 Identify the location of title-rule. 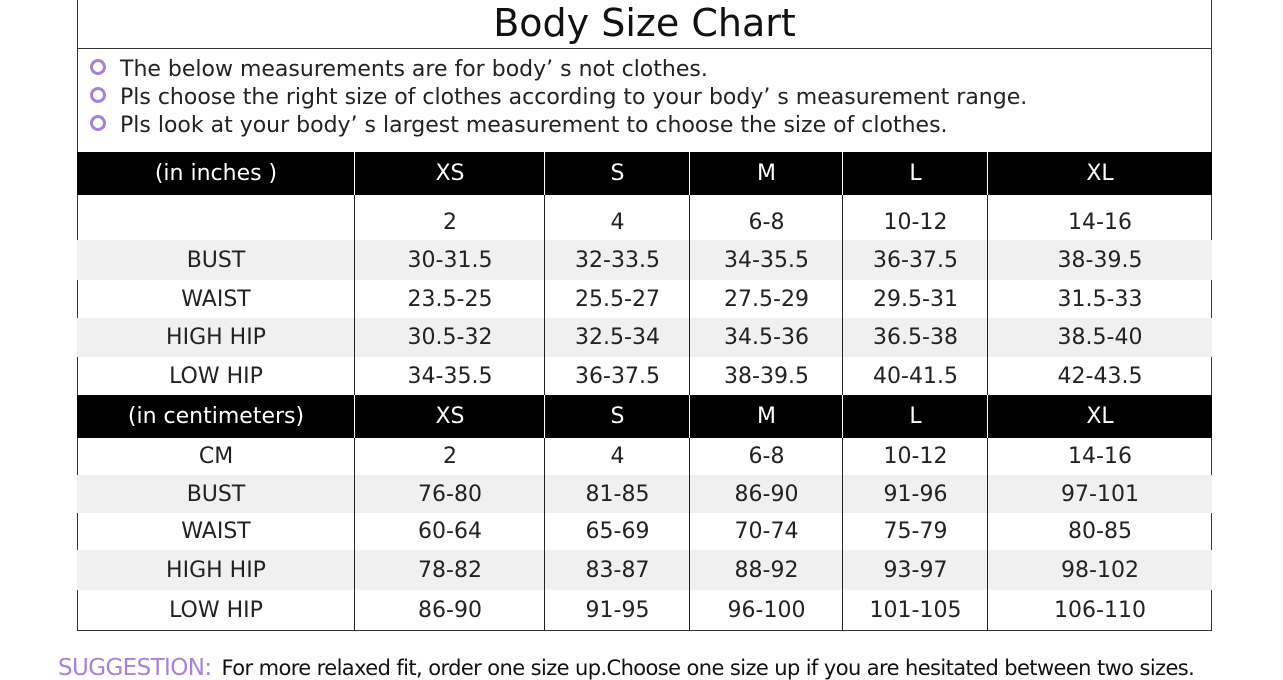
(644, 48).